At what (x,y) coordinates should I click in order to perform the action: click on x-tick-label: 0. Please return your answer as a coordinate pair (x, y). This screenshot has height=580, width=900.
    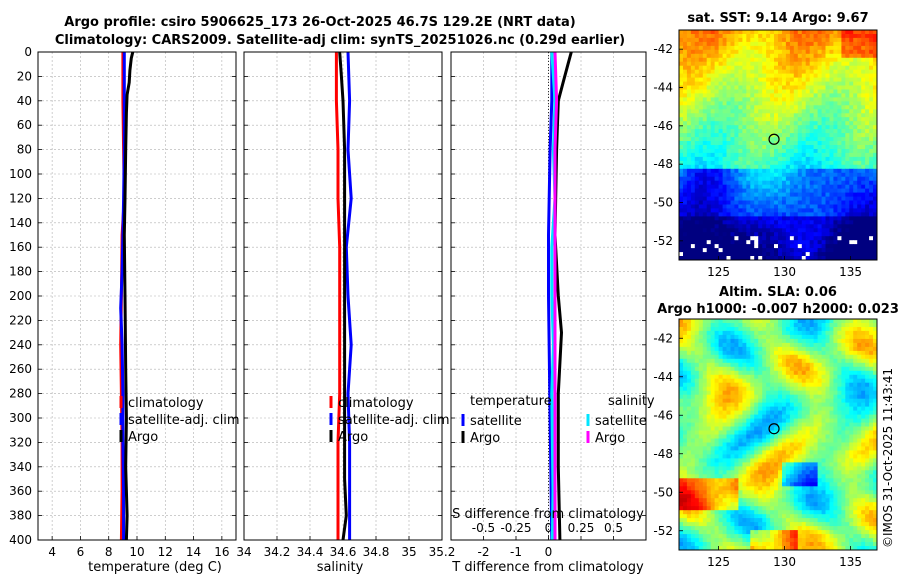
    Looking at the image, I should click on (549, 552).